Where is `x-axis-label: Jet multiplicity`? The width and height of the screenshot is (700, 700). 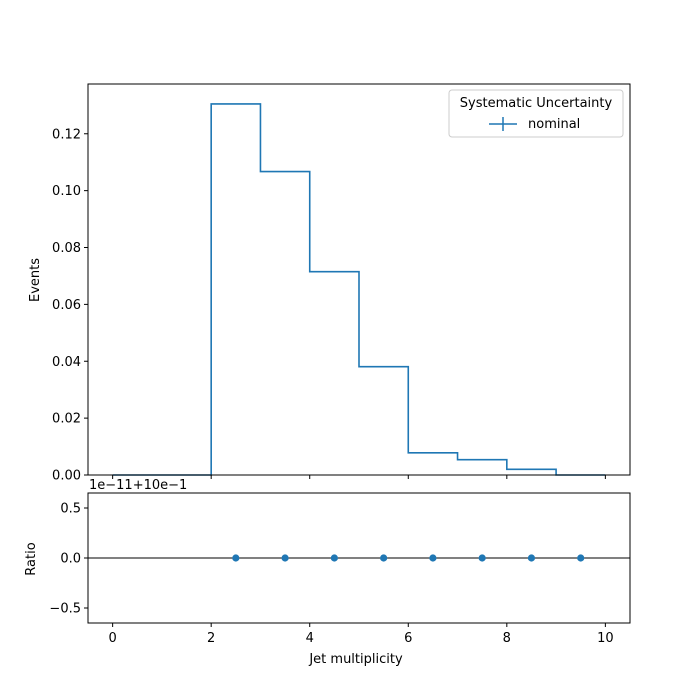 x-axis-label: Jet multiplicity is located at coordinates (355, 659).